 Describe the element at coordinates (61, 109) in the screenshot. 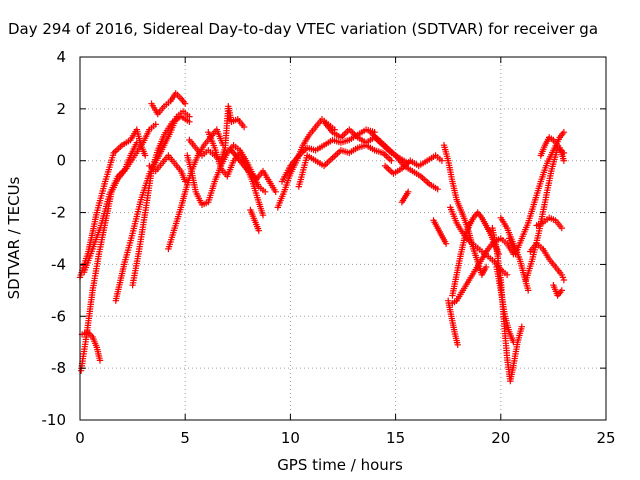

I see `y-tick-label: 2` at that location.